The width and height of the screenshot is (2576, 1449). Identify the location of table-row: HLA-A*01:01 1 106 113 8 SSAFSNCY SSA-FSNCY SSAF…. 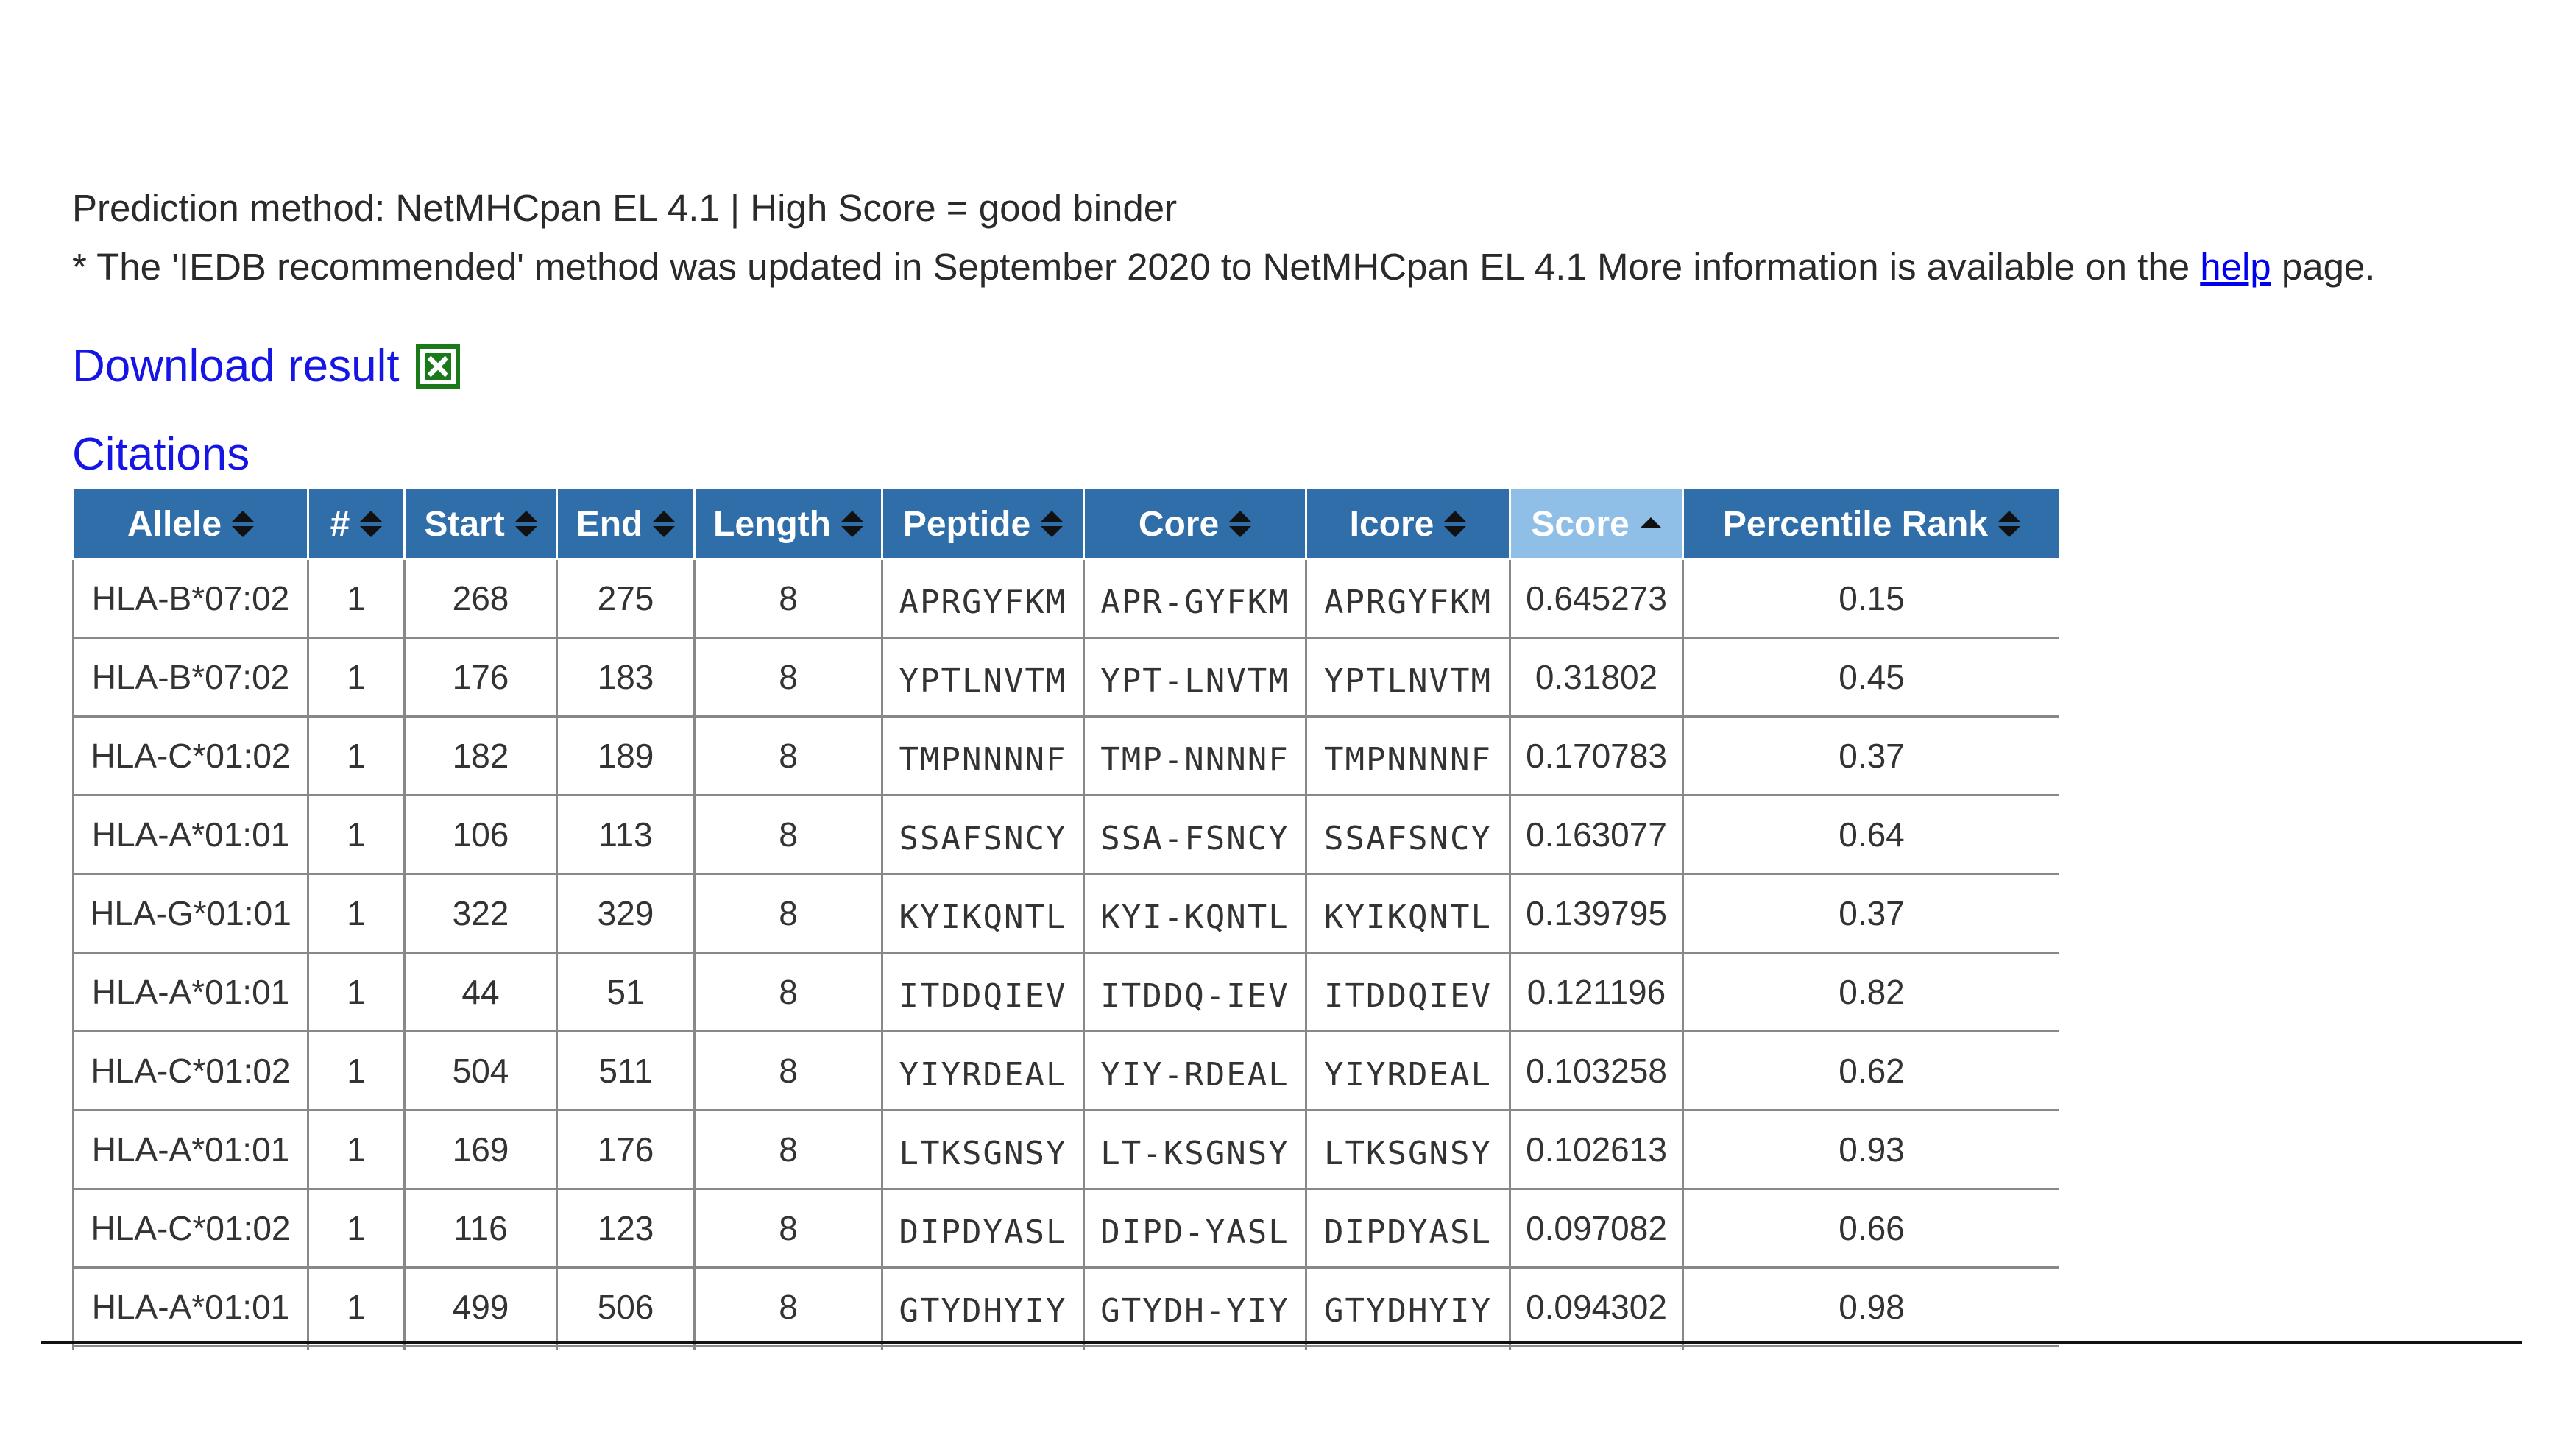
(1065, 834).